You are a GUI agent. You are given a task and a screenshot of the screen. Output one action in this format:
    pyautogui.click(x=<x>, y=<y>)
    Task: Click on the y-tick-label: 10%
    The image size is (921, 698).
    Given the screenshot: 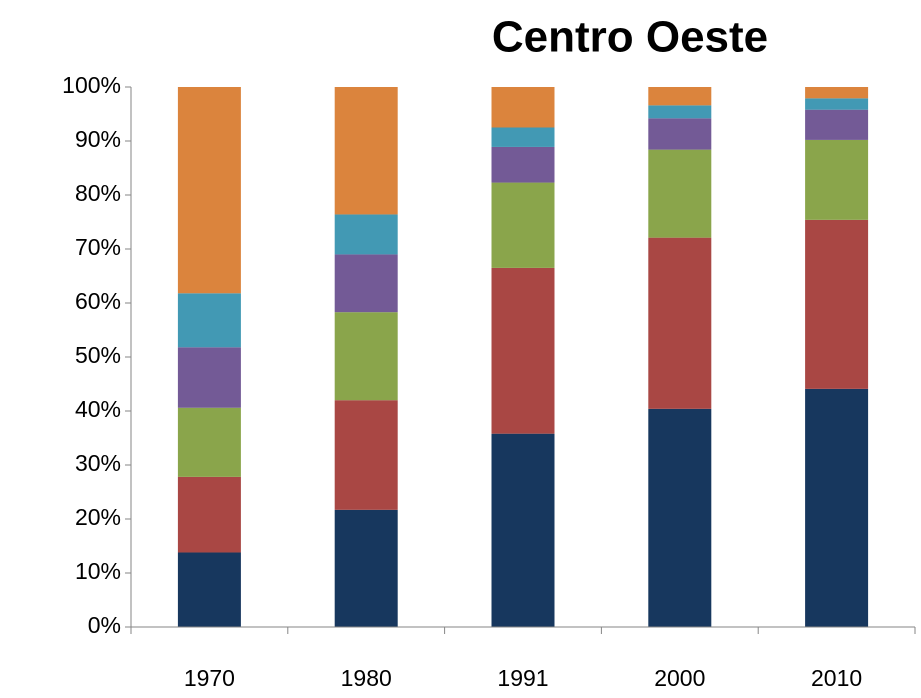 What is the action you would take?
    pyautogui.click(x=98, y=571)
    